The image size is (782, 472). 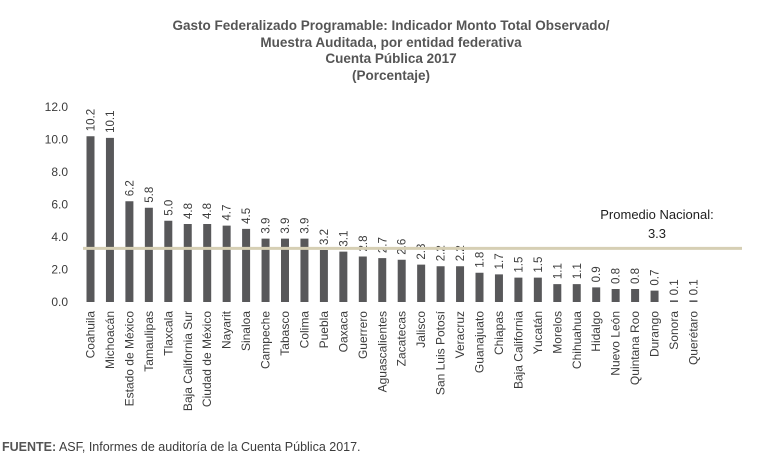 What do you see at coordinates (57, 140) in the screenshot?
I see `y-tick-label: 10.0` at bounding box center [57, 140].